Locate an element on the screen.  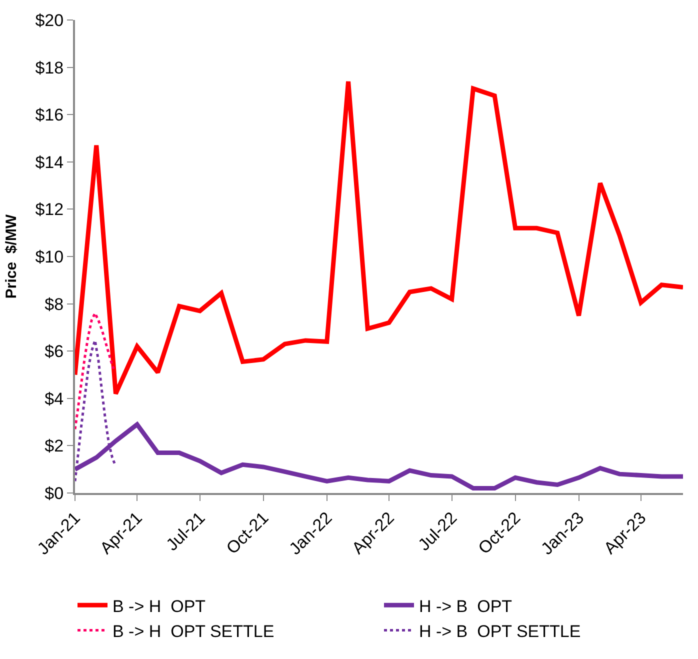
y-tick-label: $18 is located at coordinates (49, 68).